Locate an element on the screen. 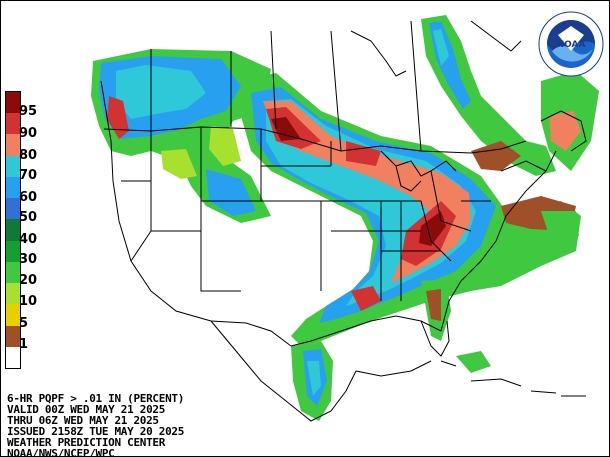 This screenshot has height=457, width=610. noaa-logo: NOAA is located at coordinates (571, 44).